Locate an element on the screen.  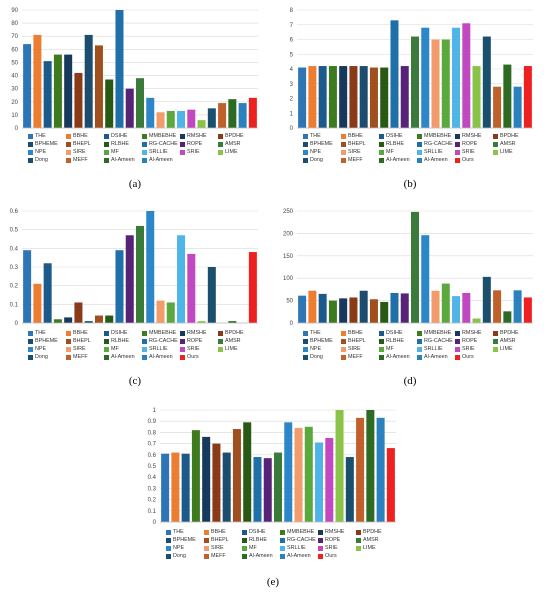
legend-item: BHEPL is located at coordinates (360, 144).